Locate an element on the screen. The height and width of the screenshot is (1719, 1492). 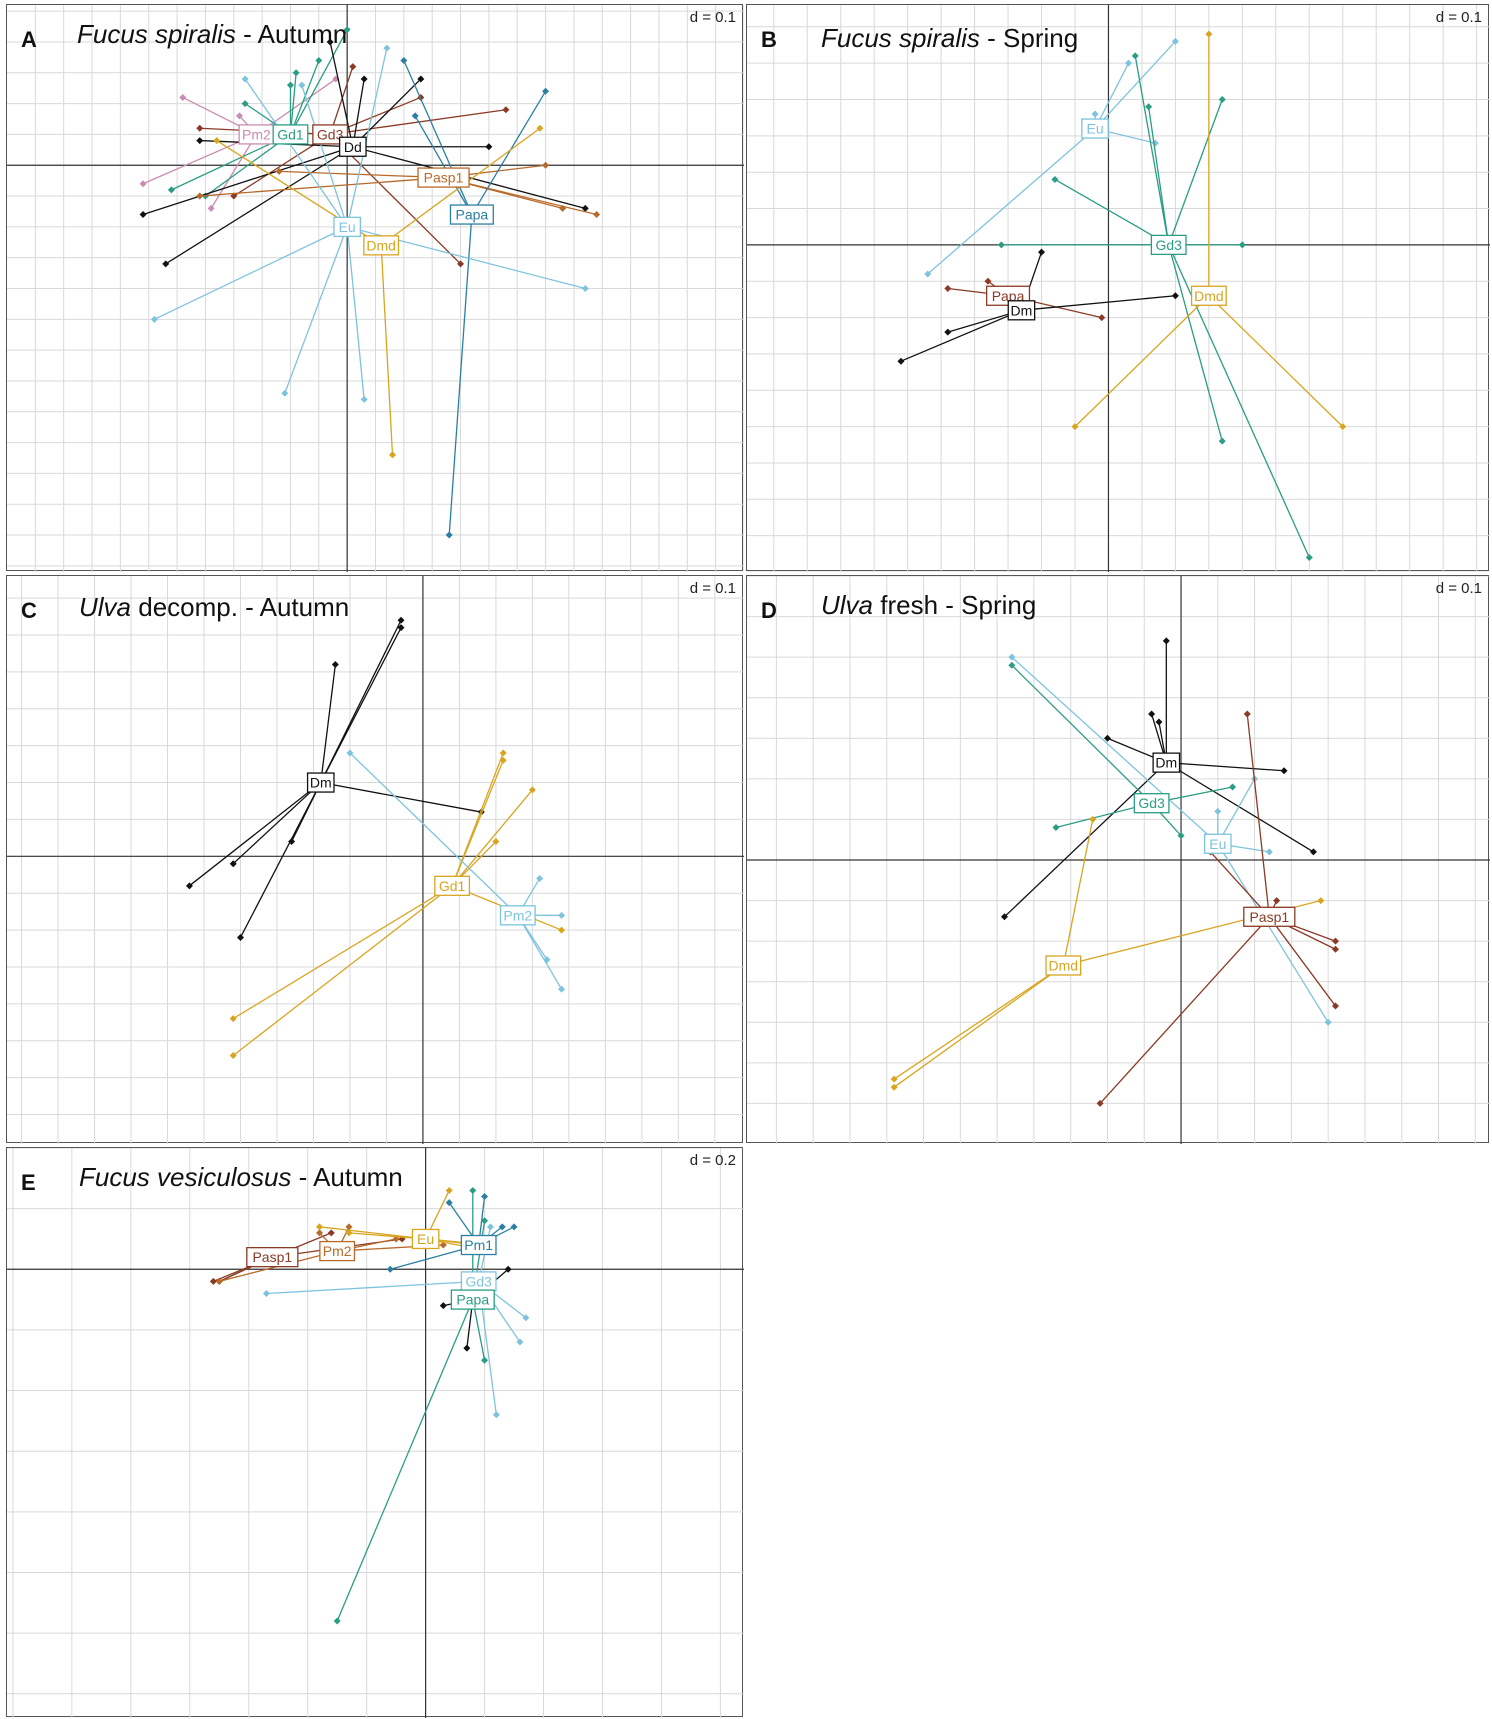
label-text: Eu is located at coordinates (1217, 844).